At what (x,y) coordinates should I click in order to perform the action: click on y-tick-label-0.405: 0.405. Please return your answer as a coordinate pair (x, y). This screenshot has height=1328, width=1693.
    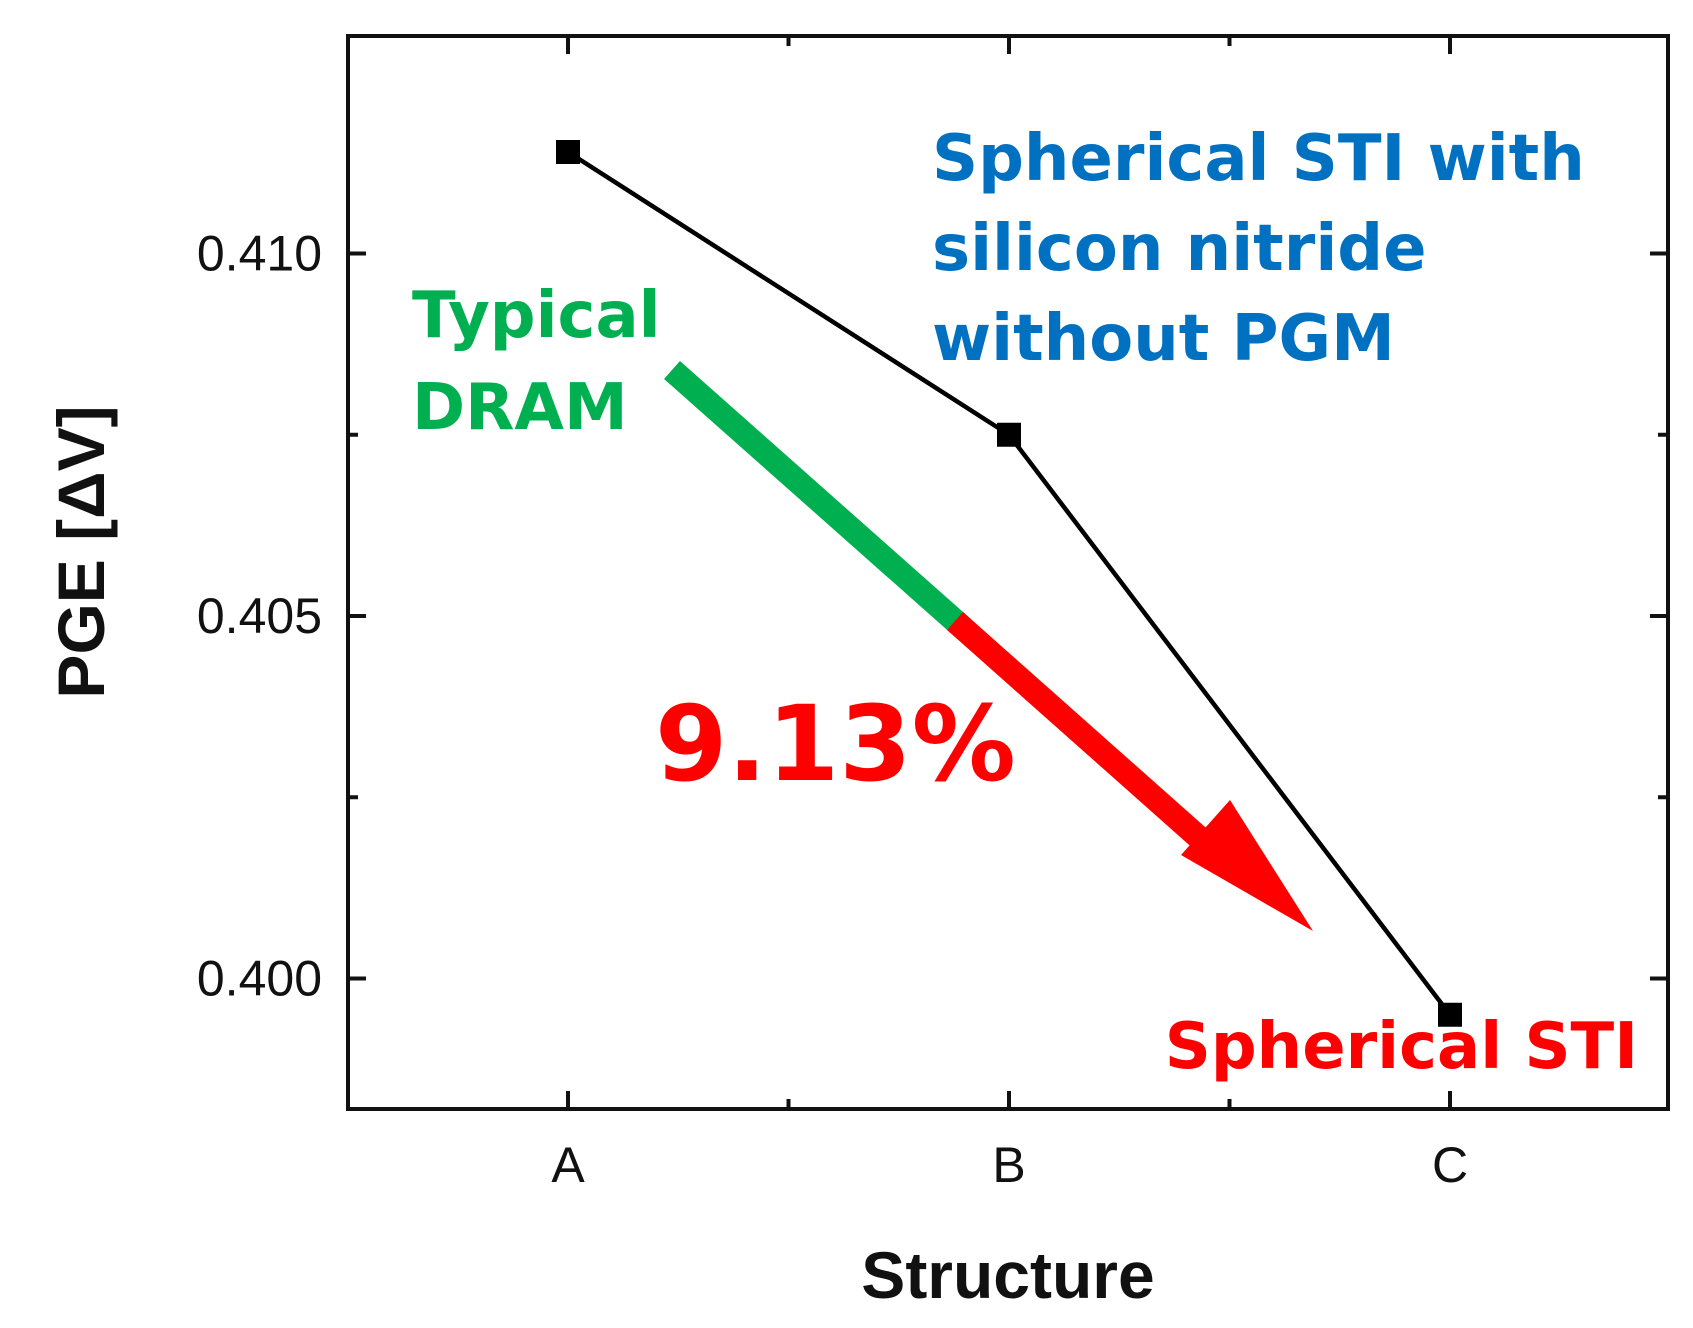
    Looking at the image, I should click on (259, 616).